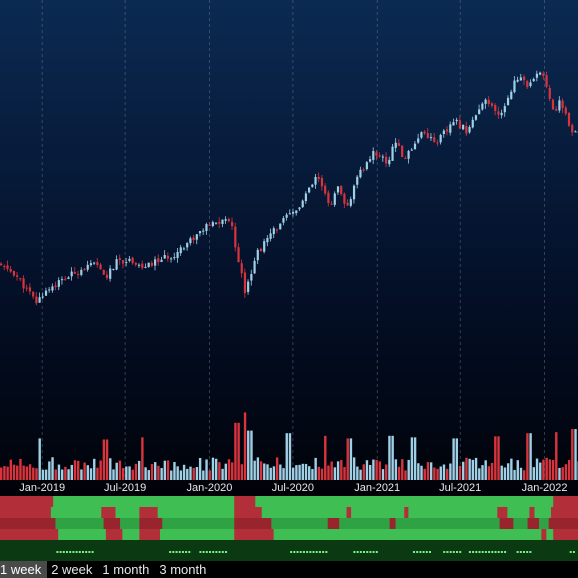 This screenshot has height=578, width=578. What do you see at coordinates (126, 569) in the screenshot?
I see `tab-1-month: 1 month` at bounding box center [126, 569].